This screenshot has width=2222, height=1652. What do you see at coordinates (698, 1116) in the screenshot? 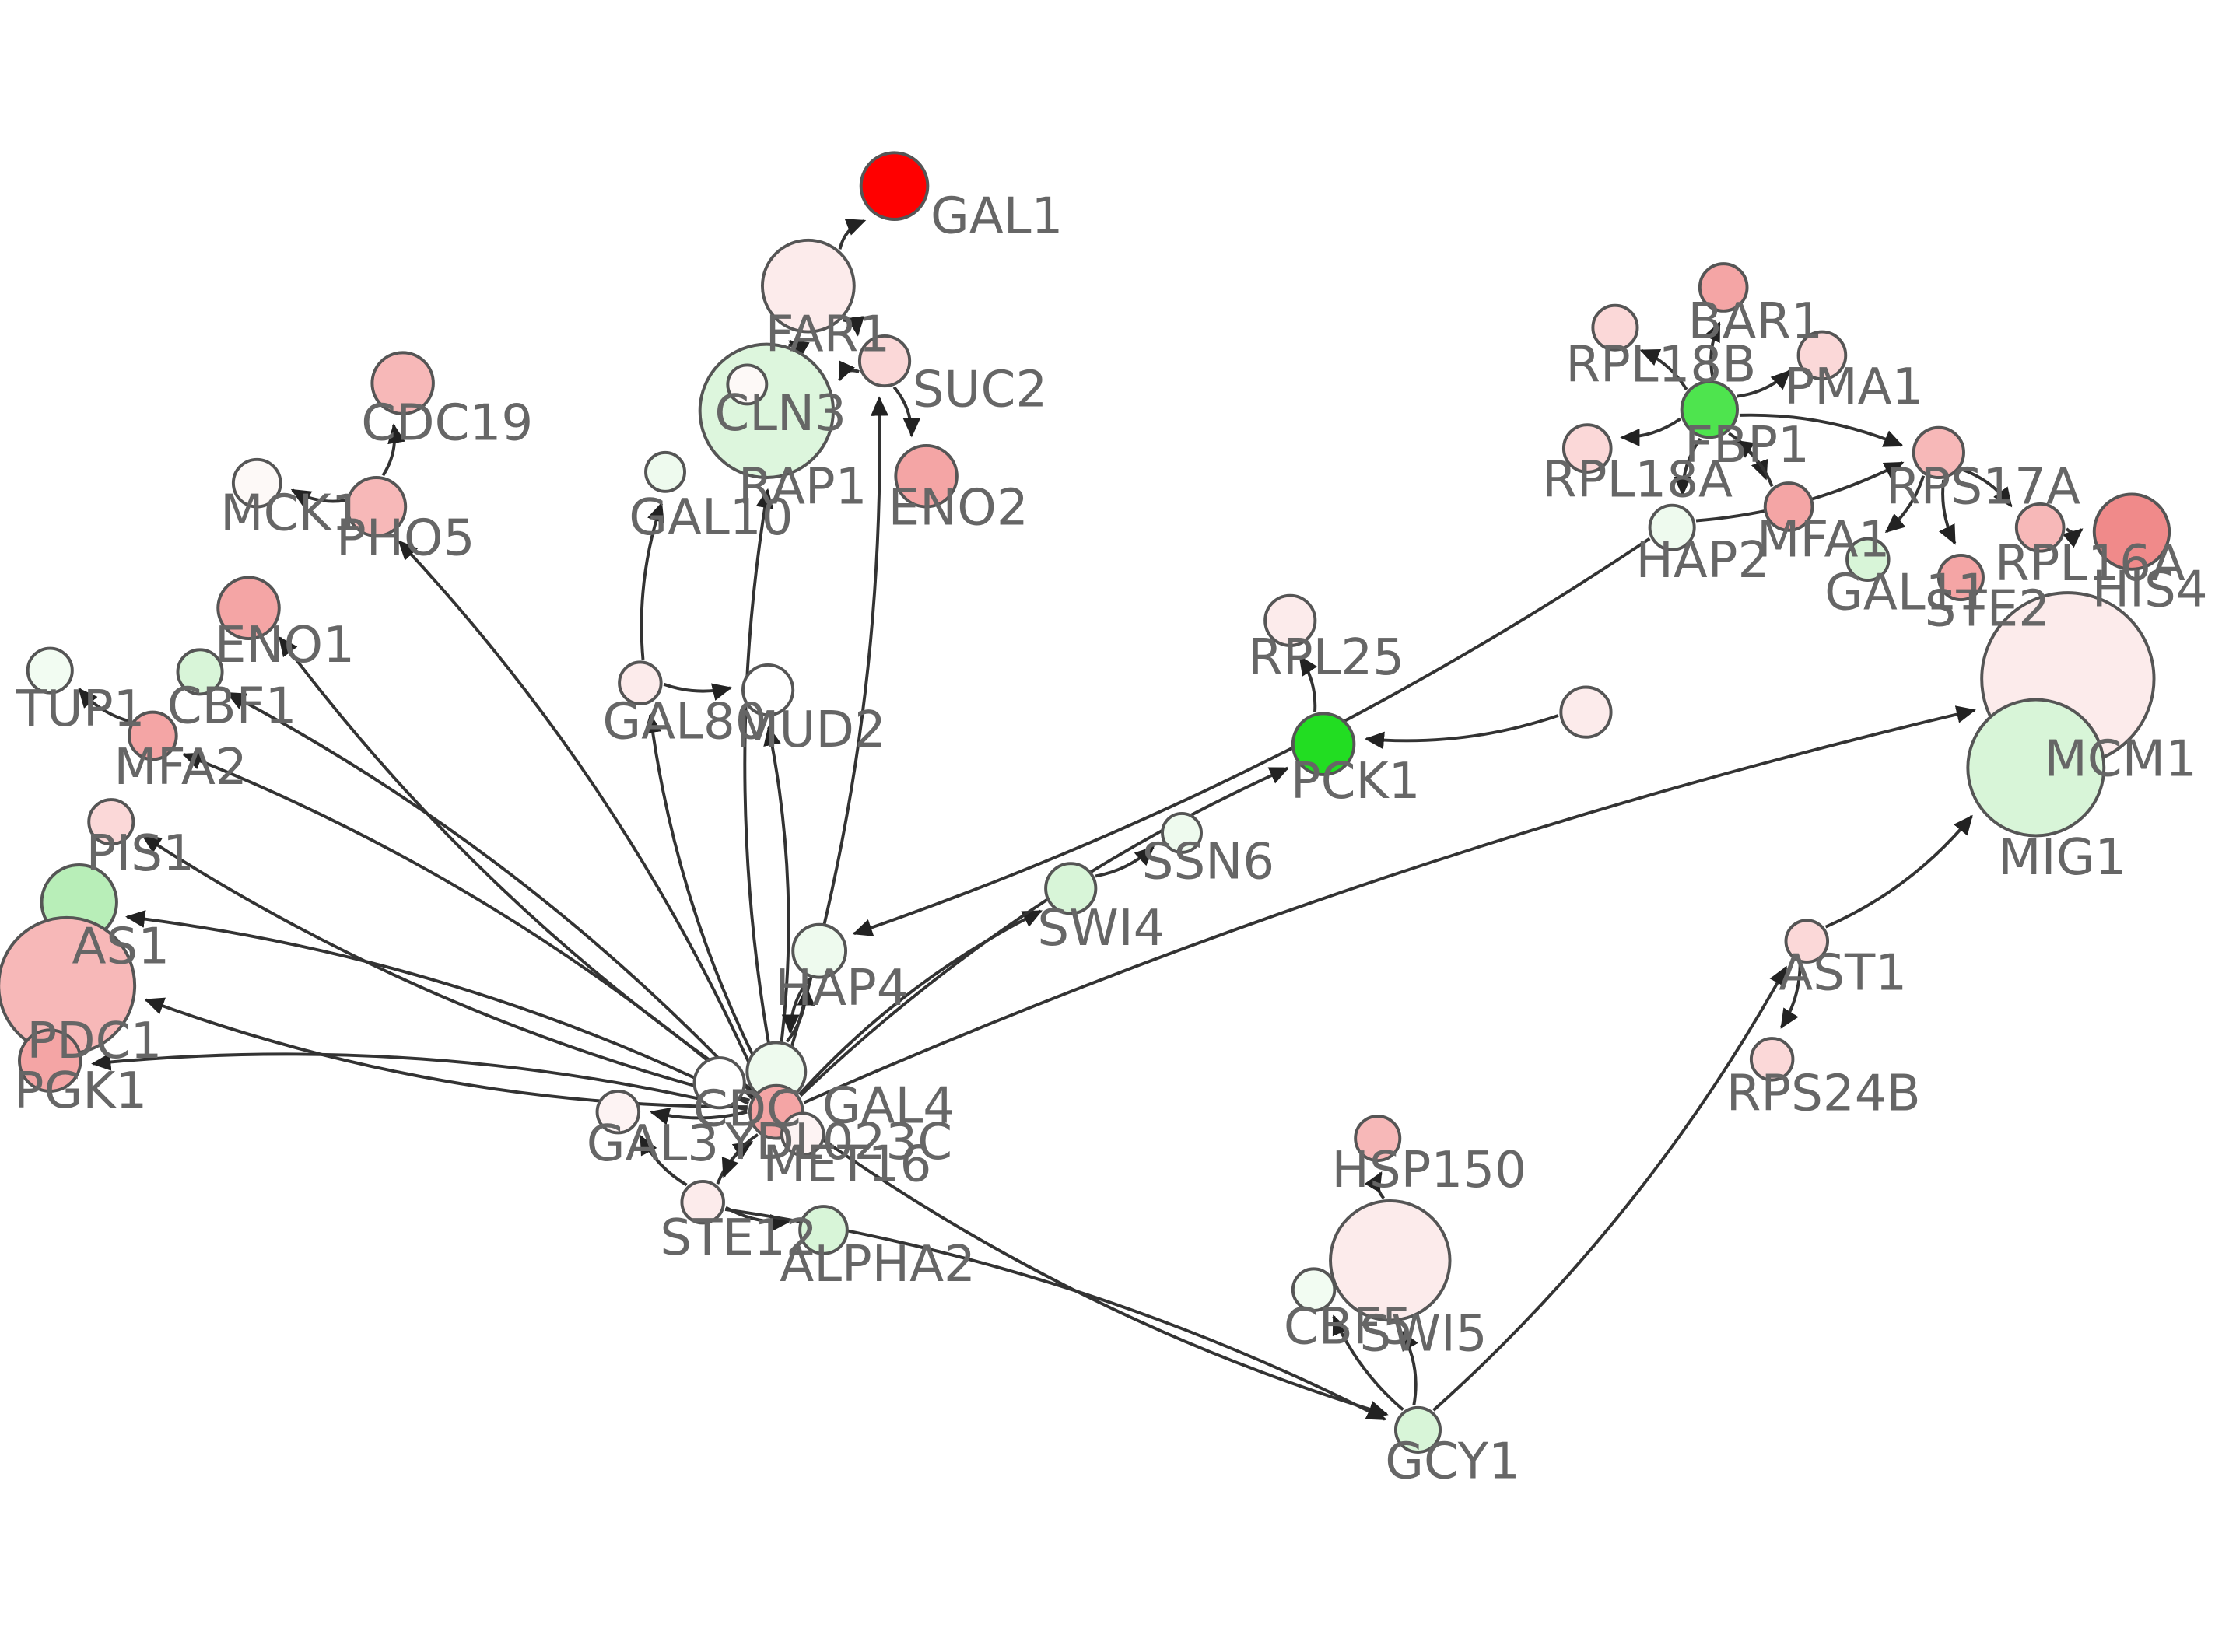
I see `edge-GAL4-to-GAL3` at bounding box center [698, 1116].